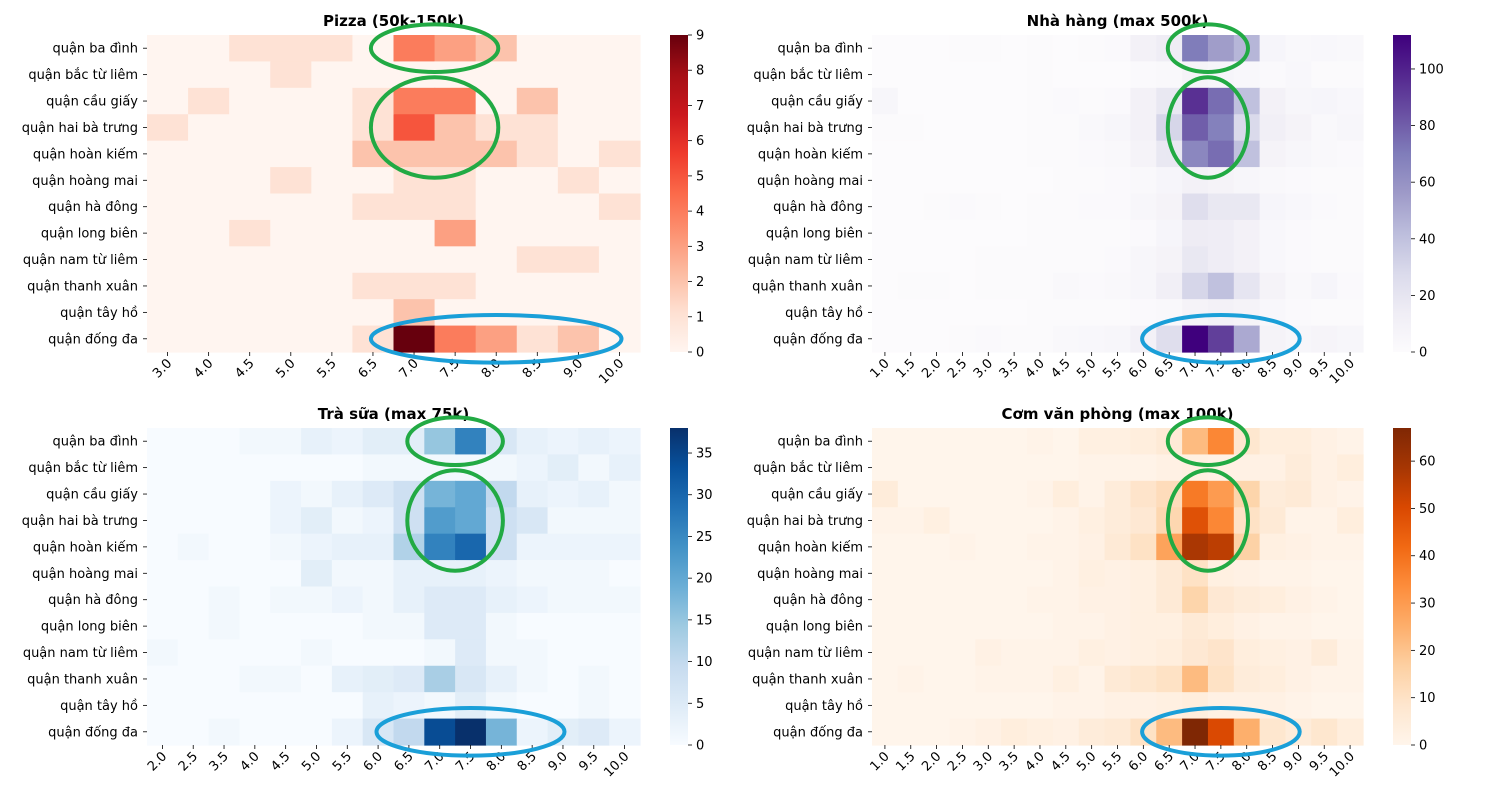 Image resolution: width=1500 pixels, height=804 pixels. What do you see at coordinates (818, 339) in the screenshot?
I see `y-tick-label: quận đống đa` at bounding box center [818, 339].